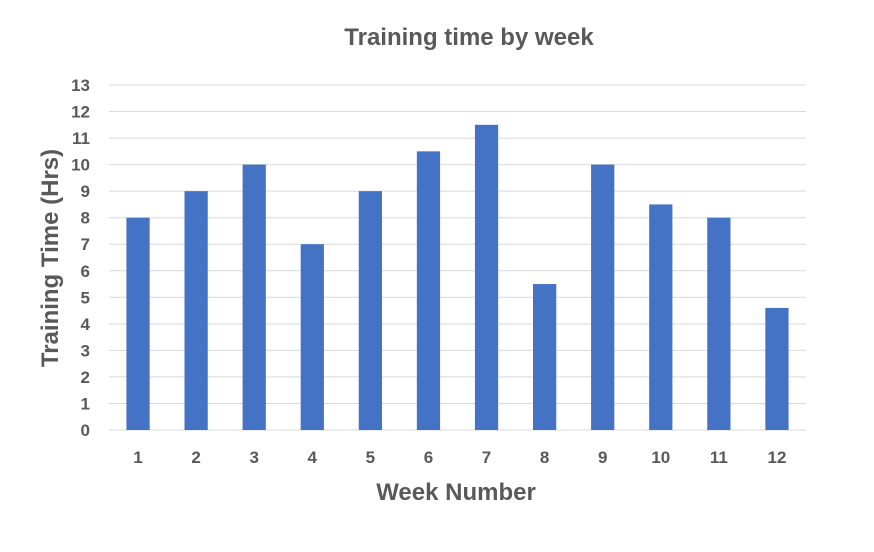  I want to click on y-tick-label: 7, so click(85, 244).